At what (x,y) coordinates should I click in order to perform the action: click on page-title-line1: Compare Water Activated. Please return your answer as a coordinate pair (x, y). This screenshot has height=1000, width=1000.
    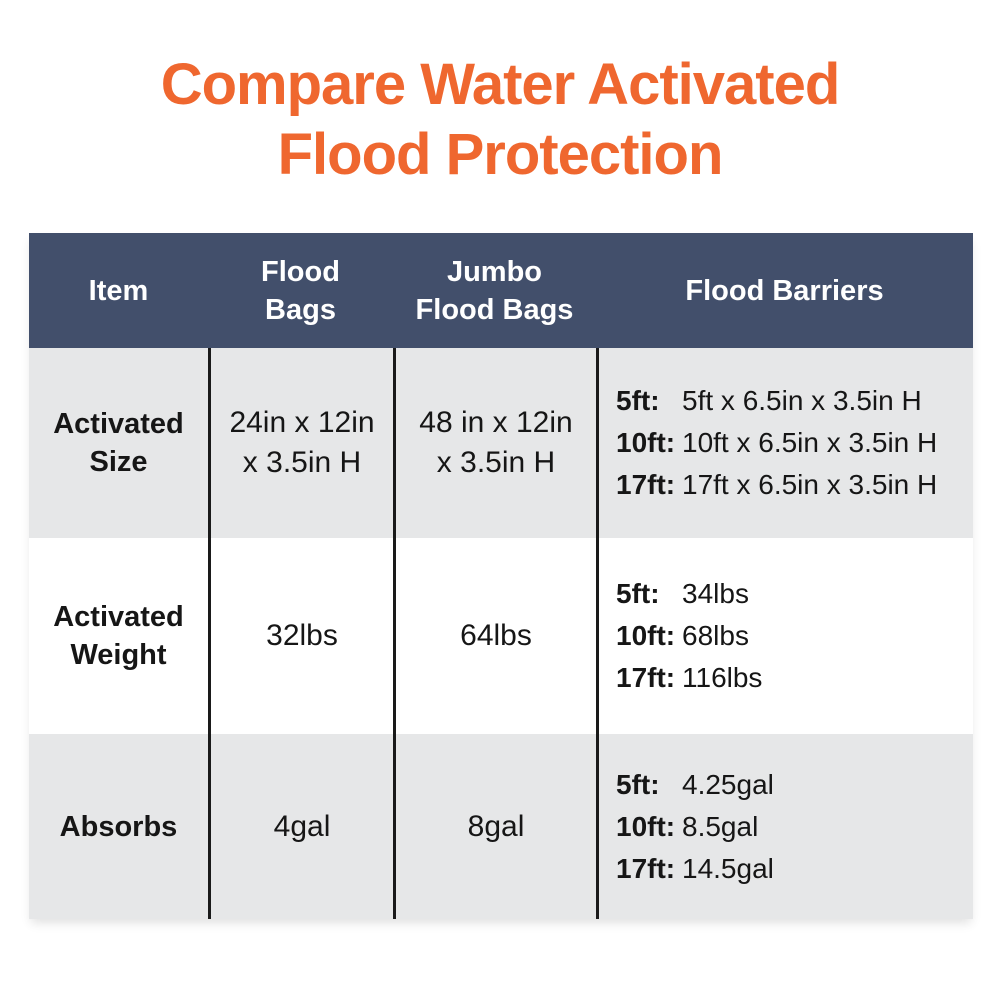
    Looking at the image, I should click on (500, 84).